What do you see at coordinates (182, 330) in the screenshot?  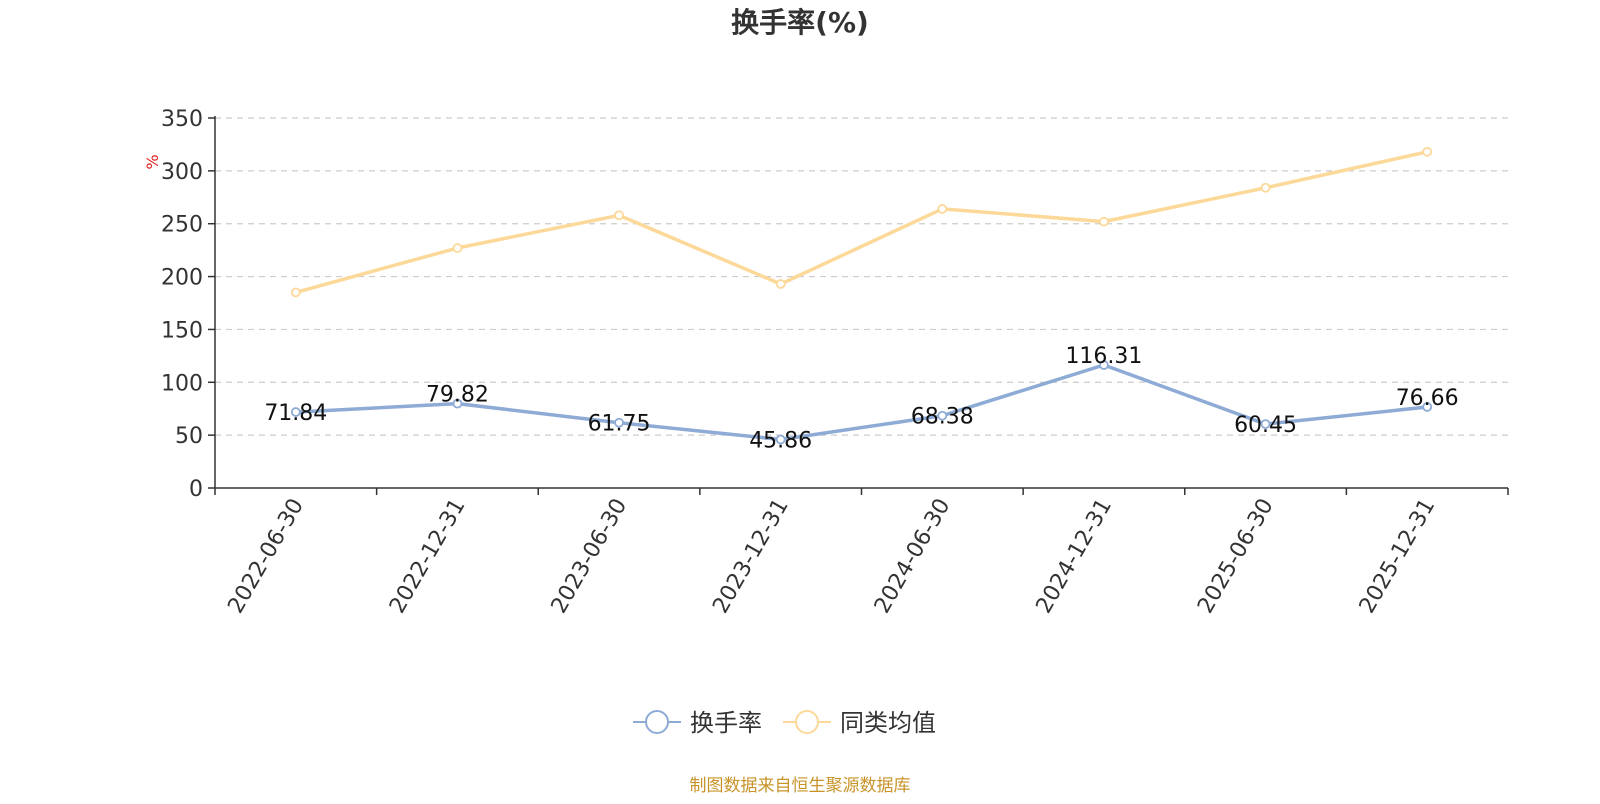 I see `y-tick-label: 150` at bounding box center [182, 330].